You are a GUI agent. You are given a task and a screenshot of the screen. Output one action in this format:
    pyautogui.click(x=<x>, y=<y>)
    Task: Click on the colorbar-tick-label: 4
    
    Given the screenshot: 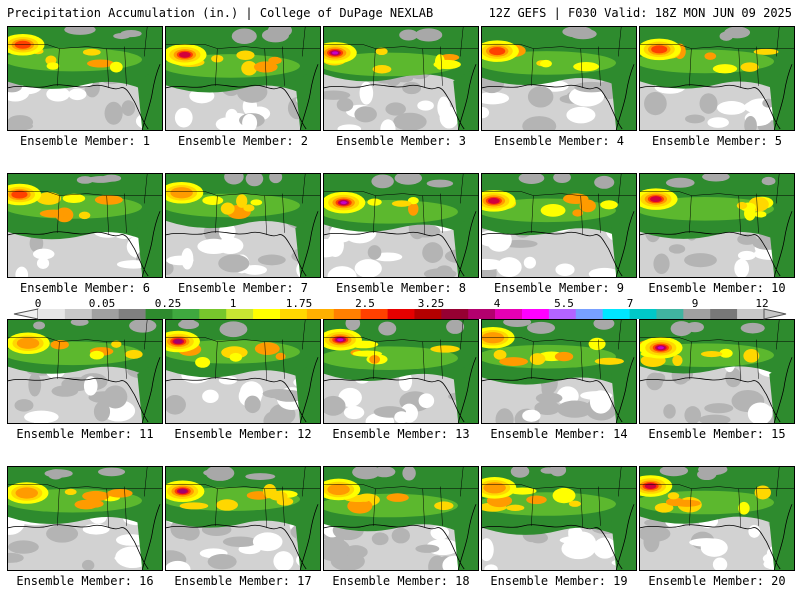 What is the action you would take?
    pyautogui.click(x=497, y=303)
    